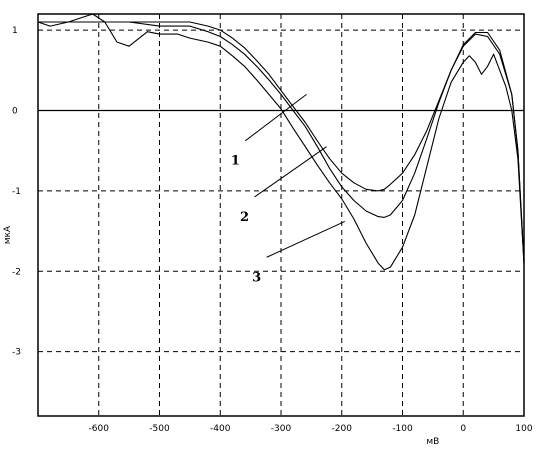 The width and height of the screenshot is (538, 451). I want to click on annotation-label-2: 2, so click(244, 217).